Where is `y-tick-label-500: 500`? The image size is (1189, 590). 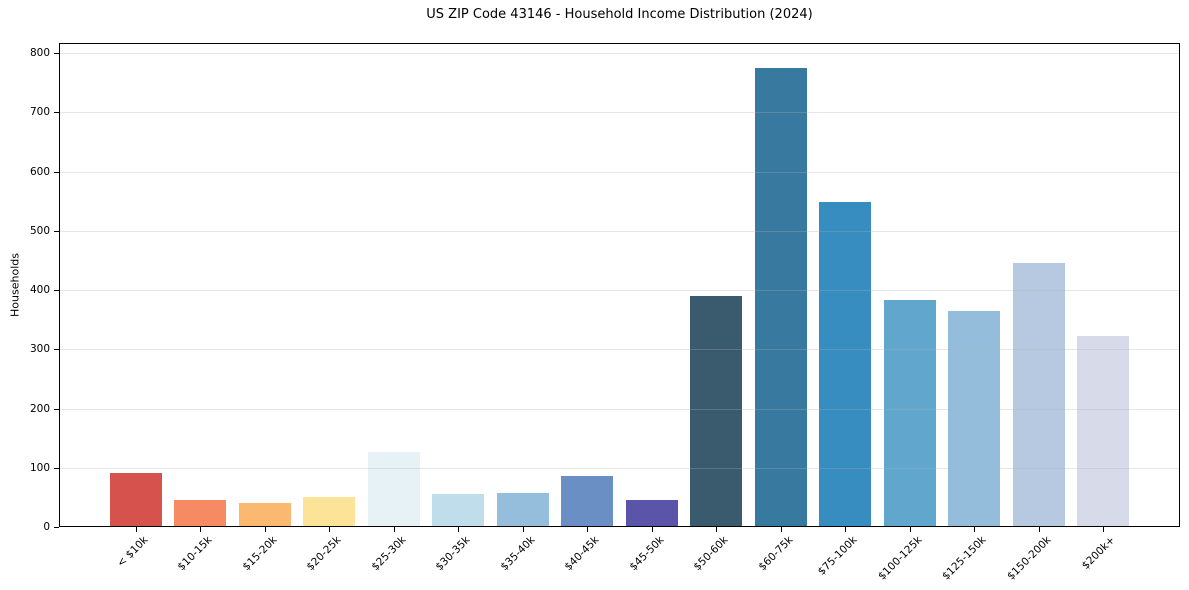 y-tick-label-500: 500 is located at coordinates (39, 230).